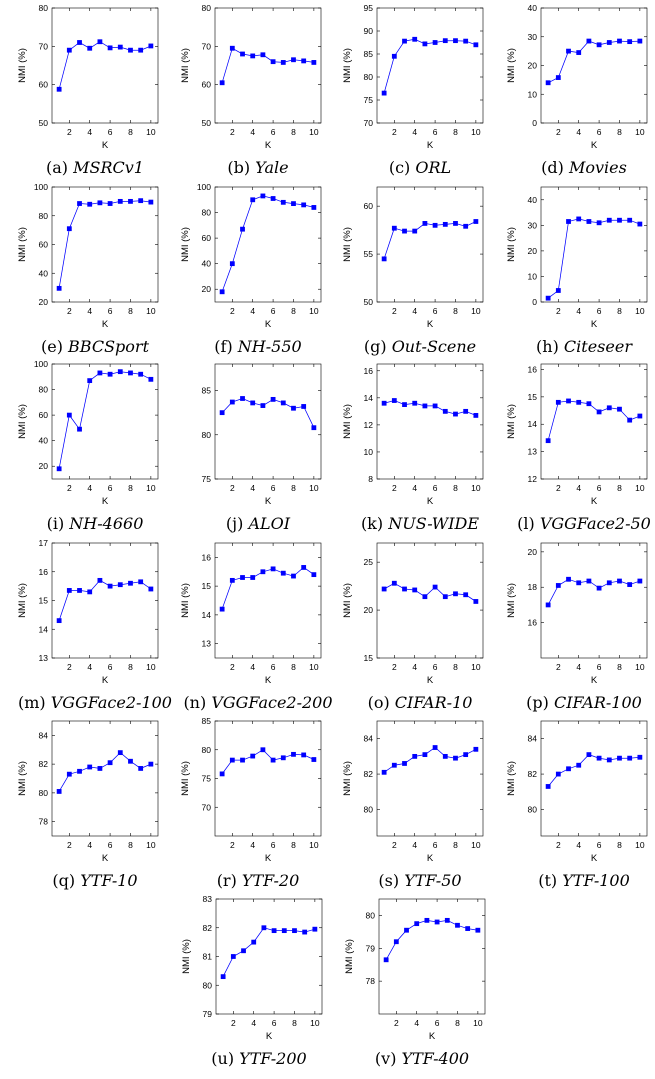  What do you see at coordinates (420, 702) in the screenshot?
I see `subplot-caption: (o) CIFAR-10` at bounding box center [420, 702].